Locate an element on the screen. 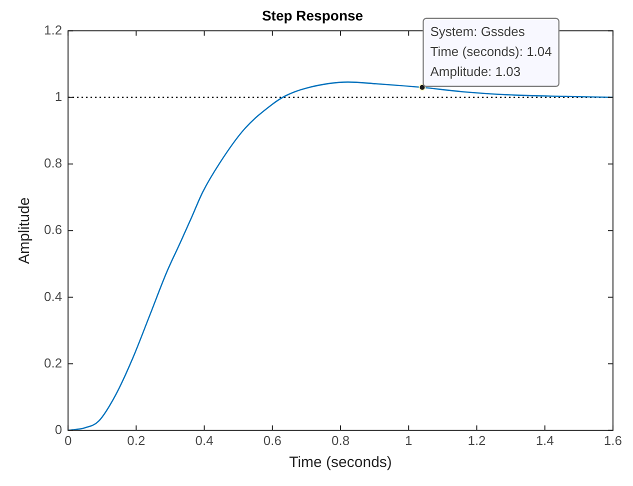 The height and width of the screenshot is (486, 633). y-tick-label: 0.2 is located at coordinates (53, 362).